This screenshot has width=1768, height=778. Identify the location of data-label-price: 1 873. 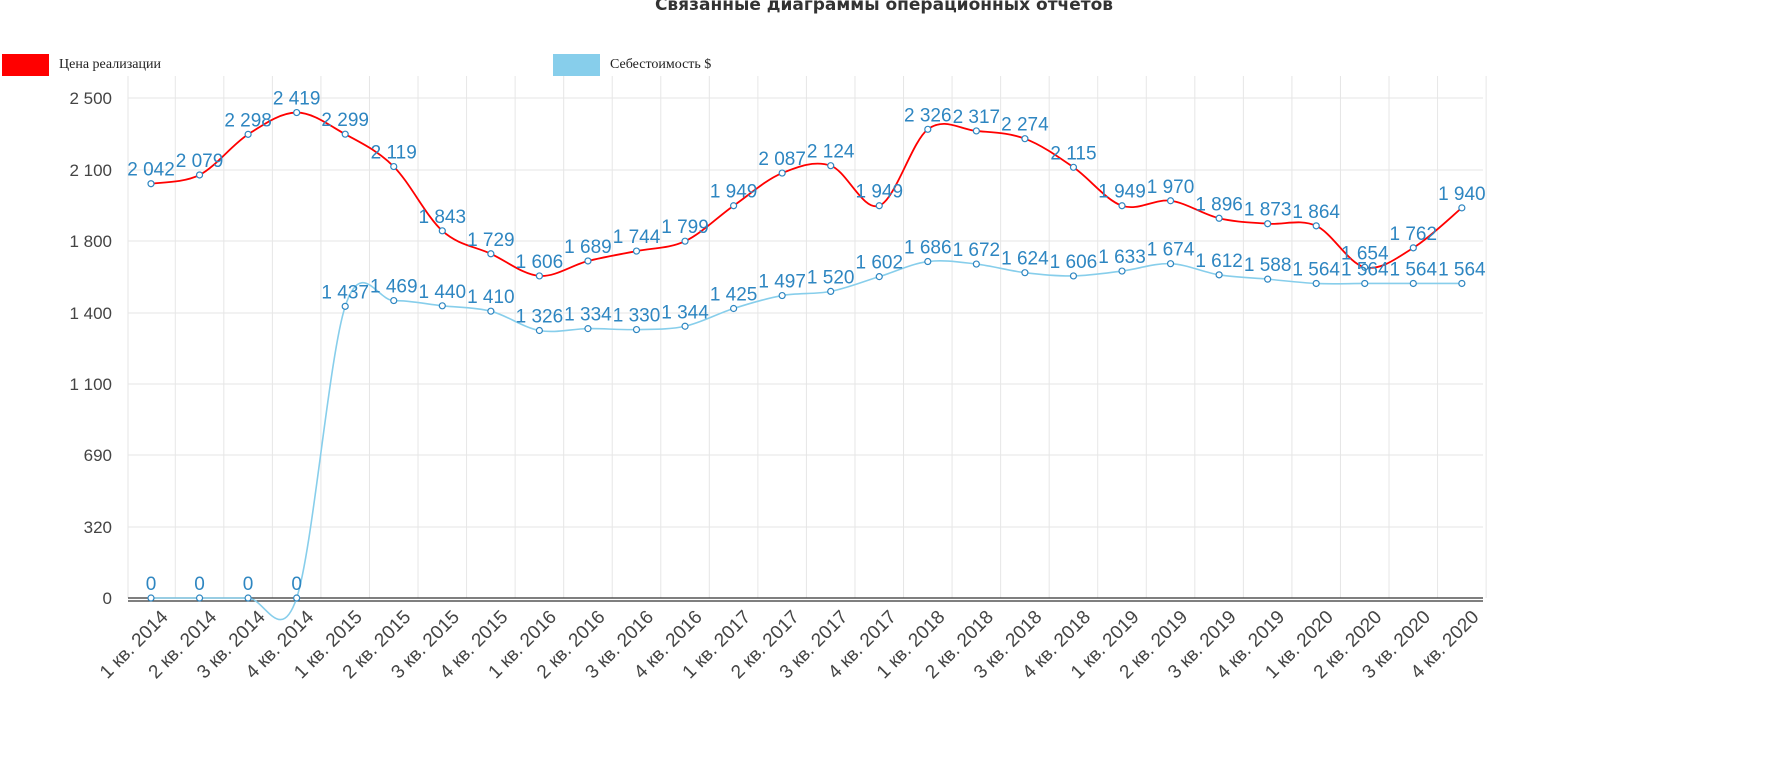
(1268, 210).